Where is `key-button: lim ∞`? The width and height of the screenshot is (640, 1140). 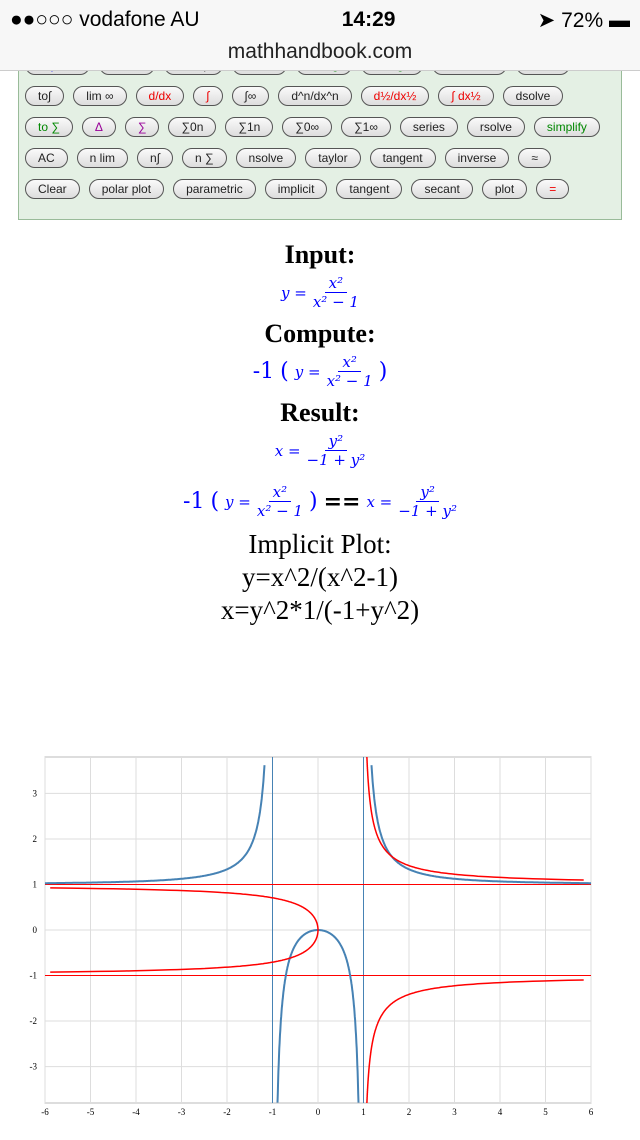
key-button: lim ∞ is located at coordinates (100, 95).